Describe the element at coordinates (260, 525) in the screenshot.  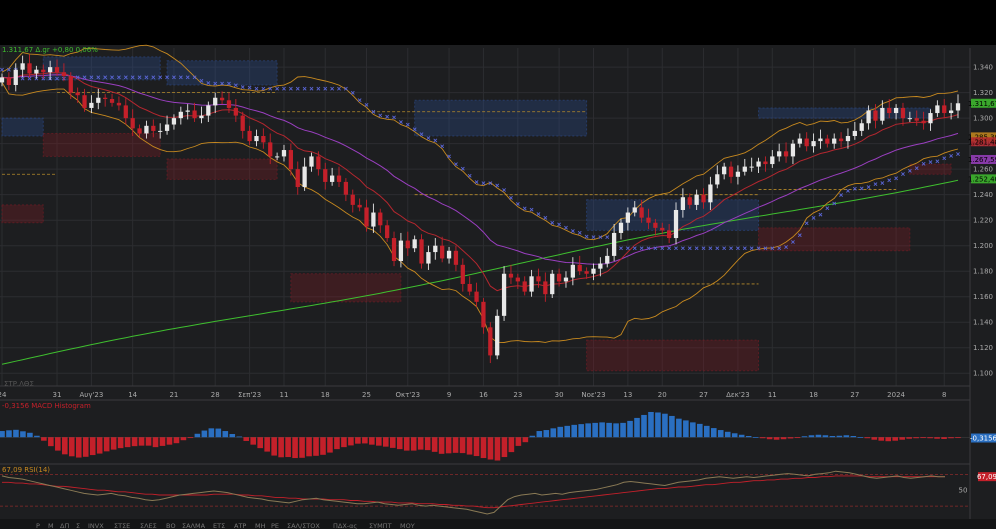
I see `toolbar-item: ΜΗ` at that location.